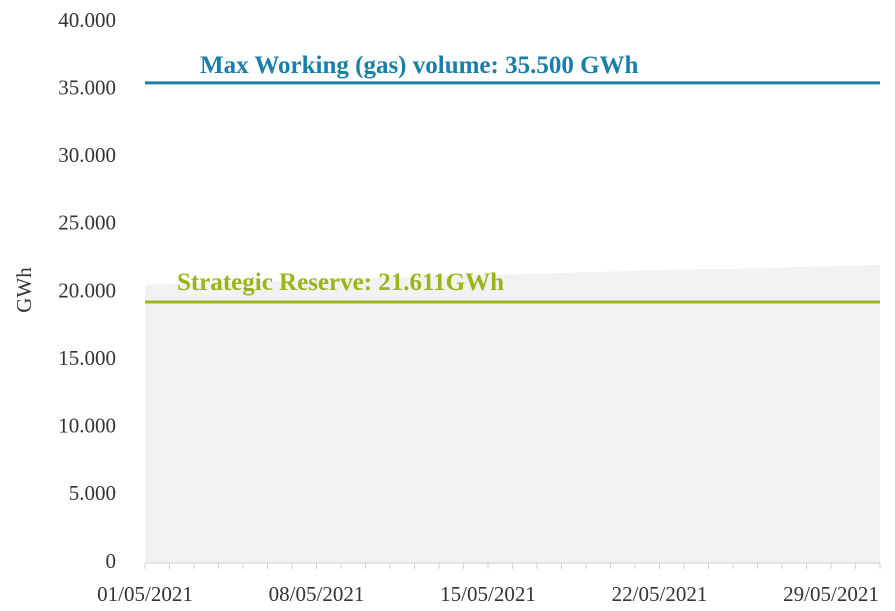 This screenshot has width=895, height=611. I want to click on y-tick-label: 40.000, so click(87, 20).